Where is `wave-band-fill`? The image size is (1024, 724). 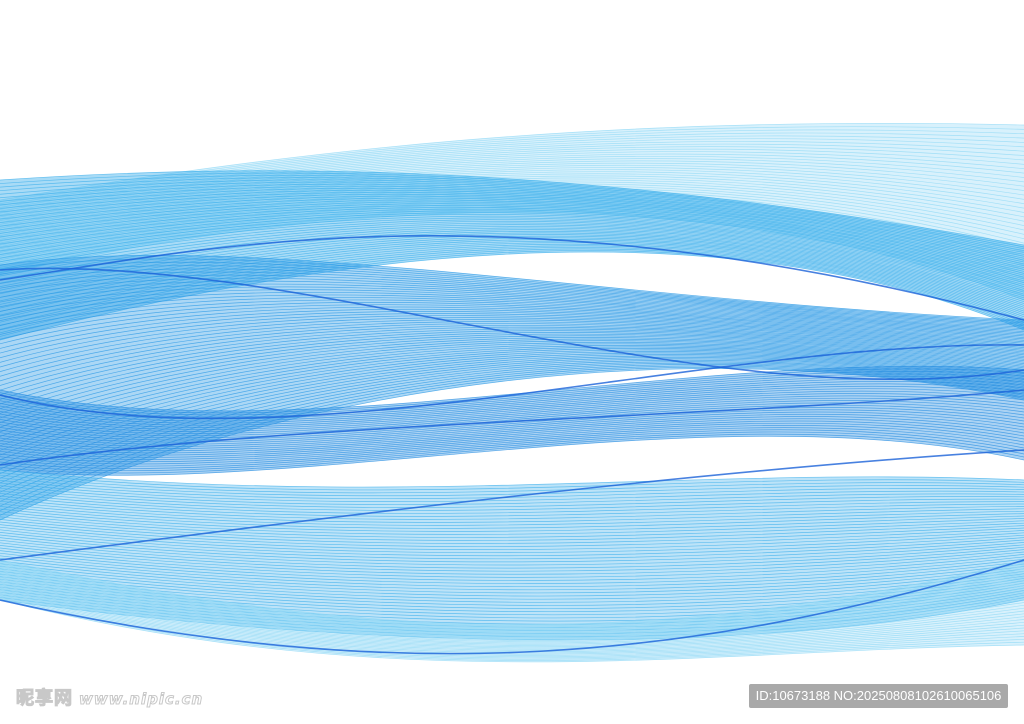
wave-band-fill is located at coordinates (512, 611).